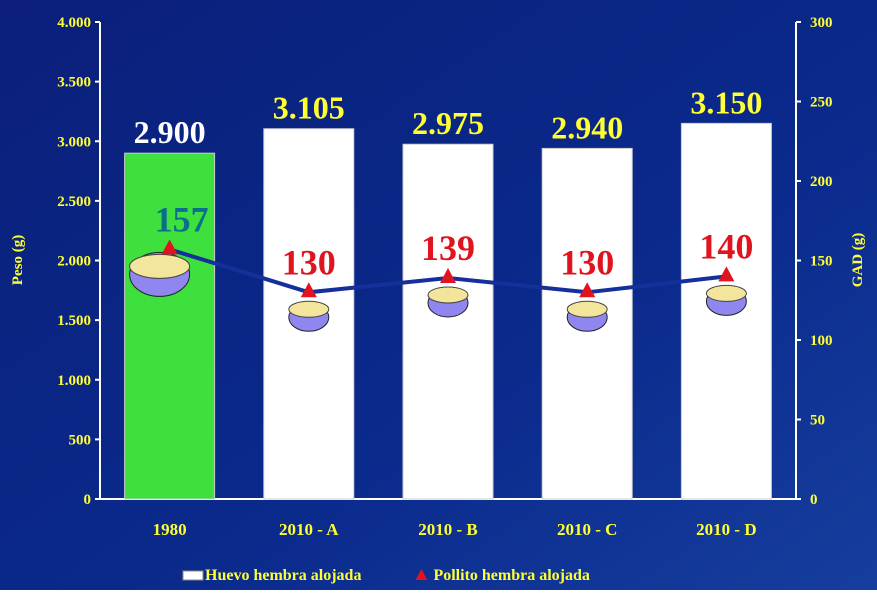 The width and height of the screenshot is (877, 595). I want to click on y2-tick-label: 50, so click(817, 421).